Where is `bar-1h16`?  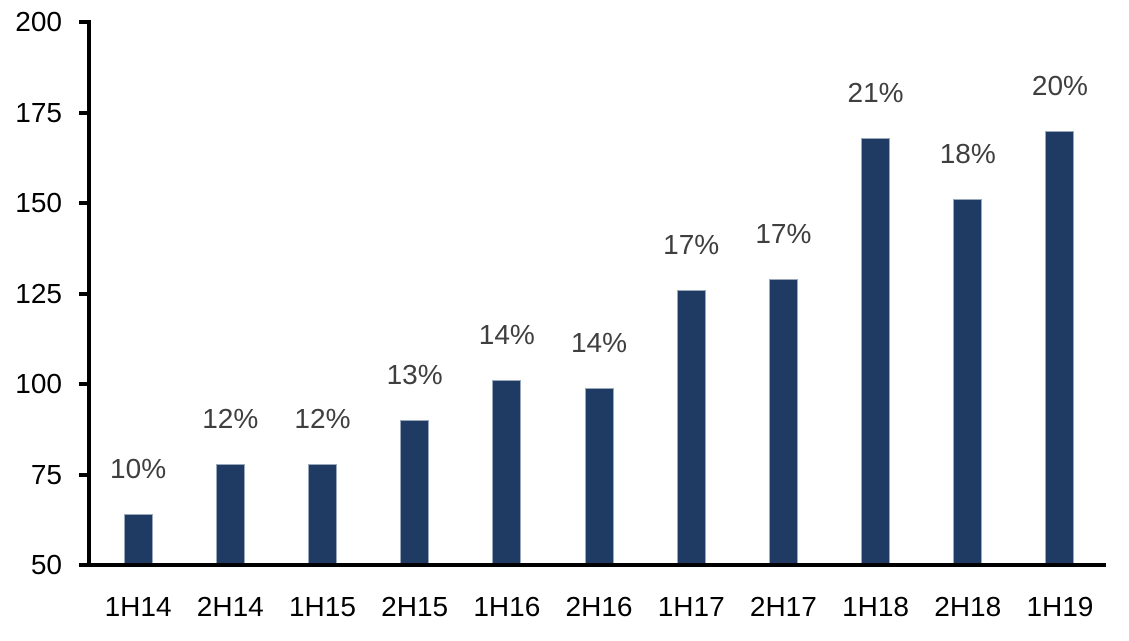
bar-1h16 is located at coordinates (507, 472).